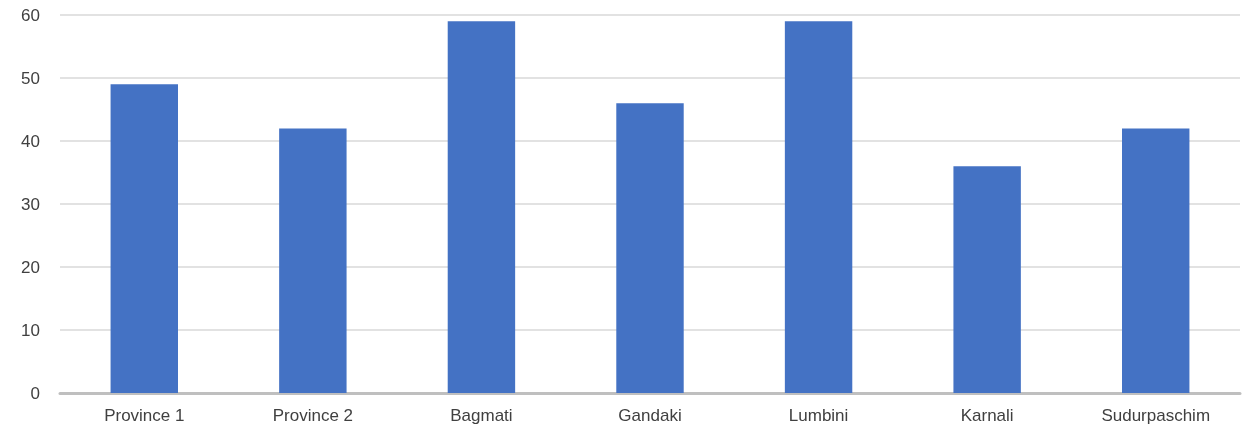 Image resolution: width=1248 pixels, height=441 pixels. What do you see at coordinates (35, 393) in the screenshot?
I see `y-tick-label: 0` at bounding box center [35, 393].